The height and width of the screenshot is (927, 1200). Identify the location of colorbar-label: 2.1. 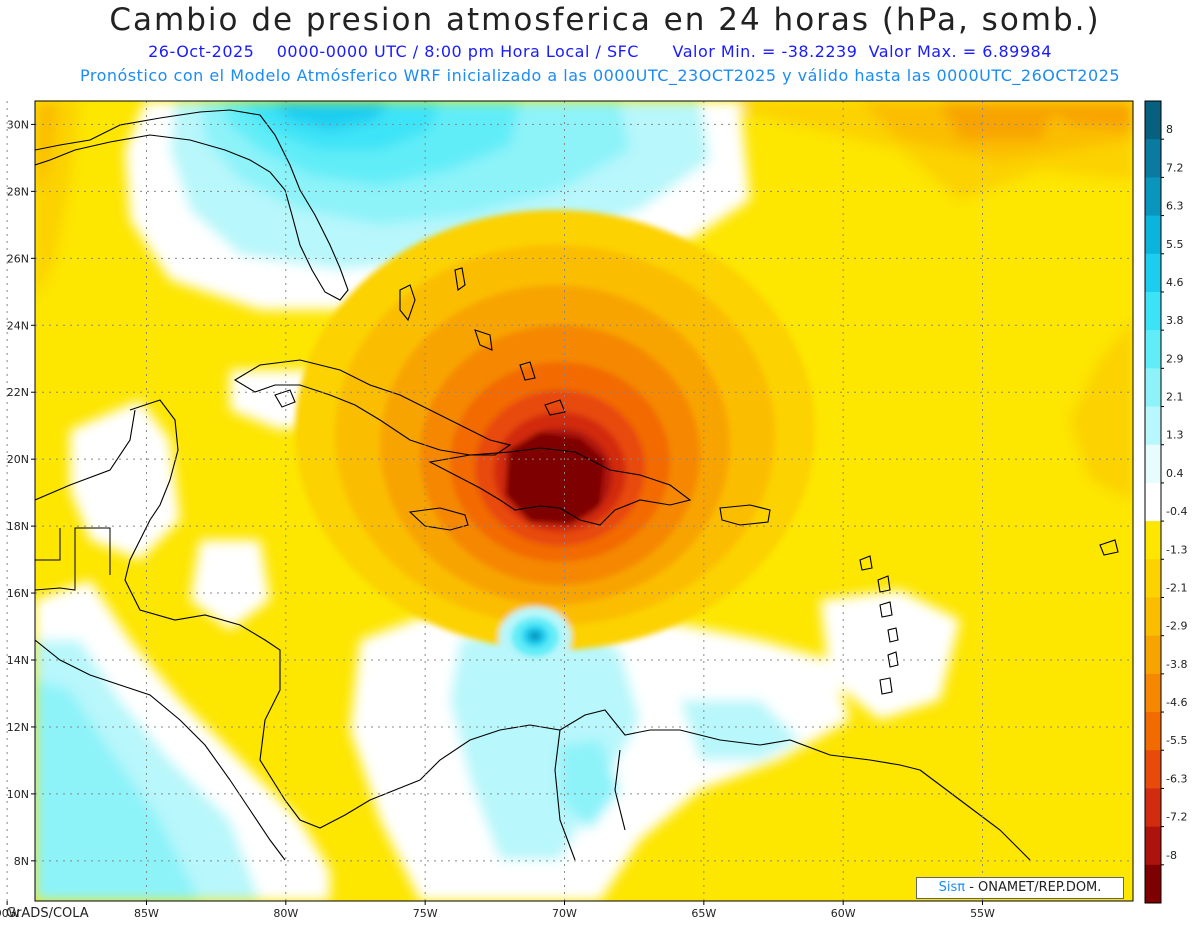
(1175, 397).